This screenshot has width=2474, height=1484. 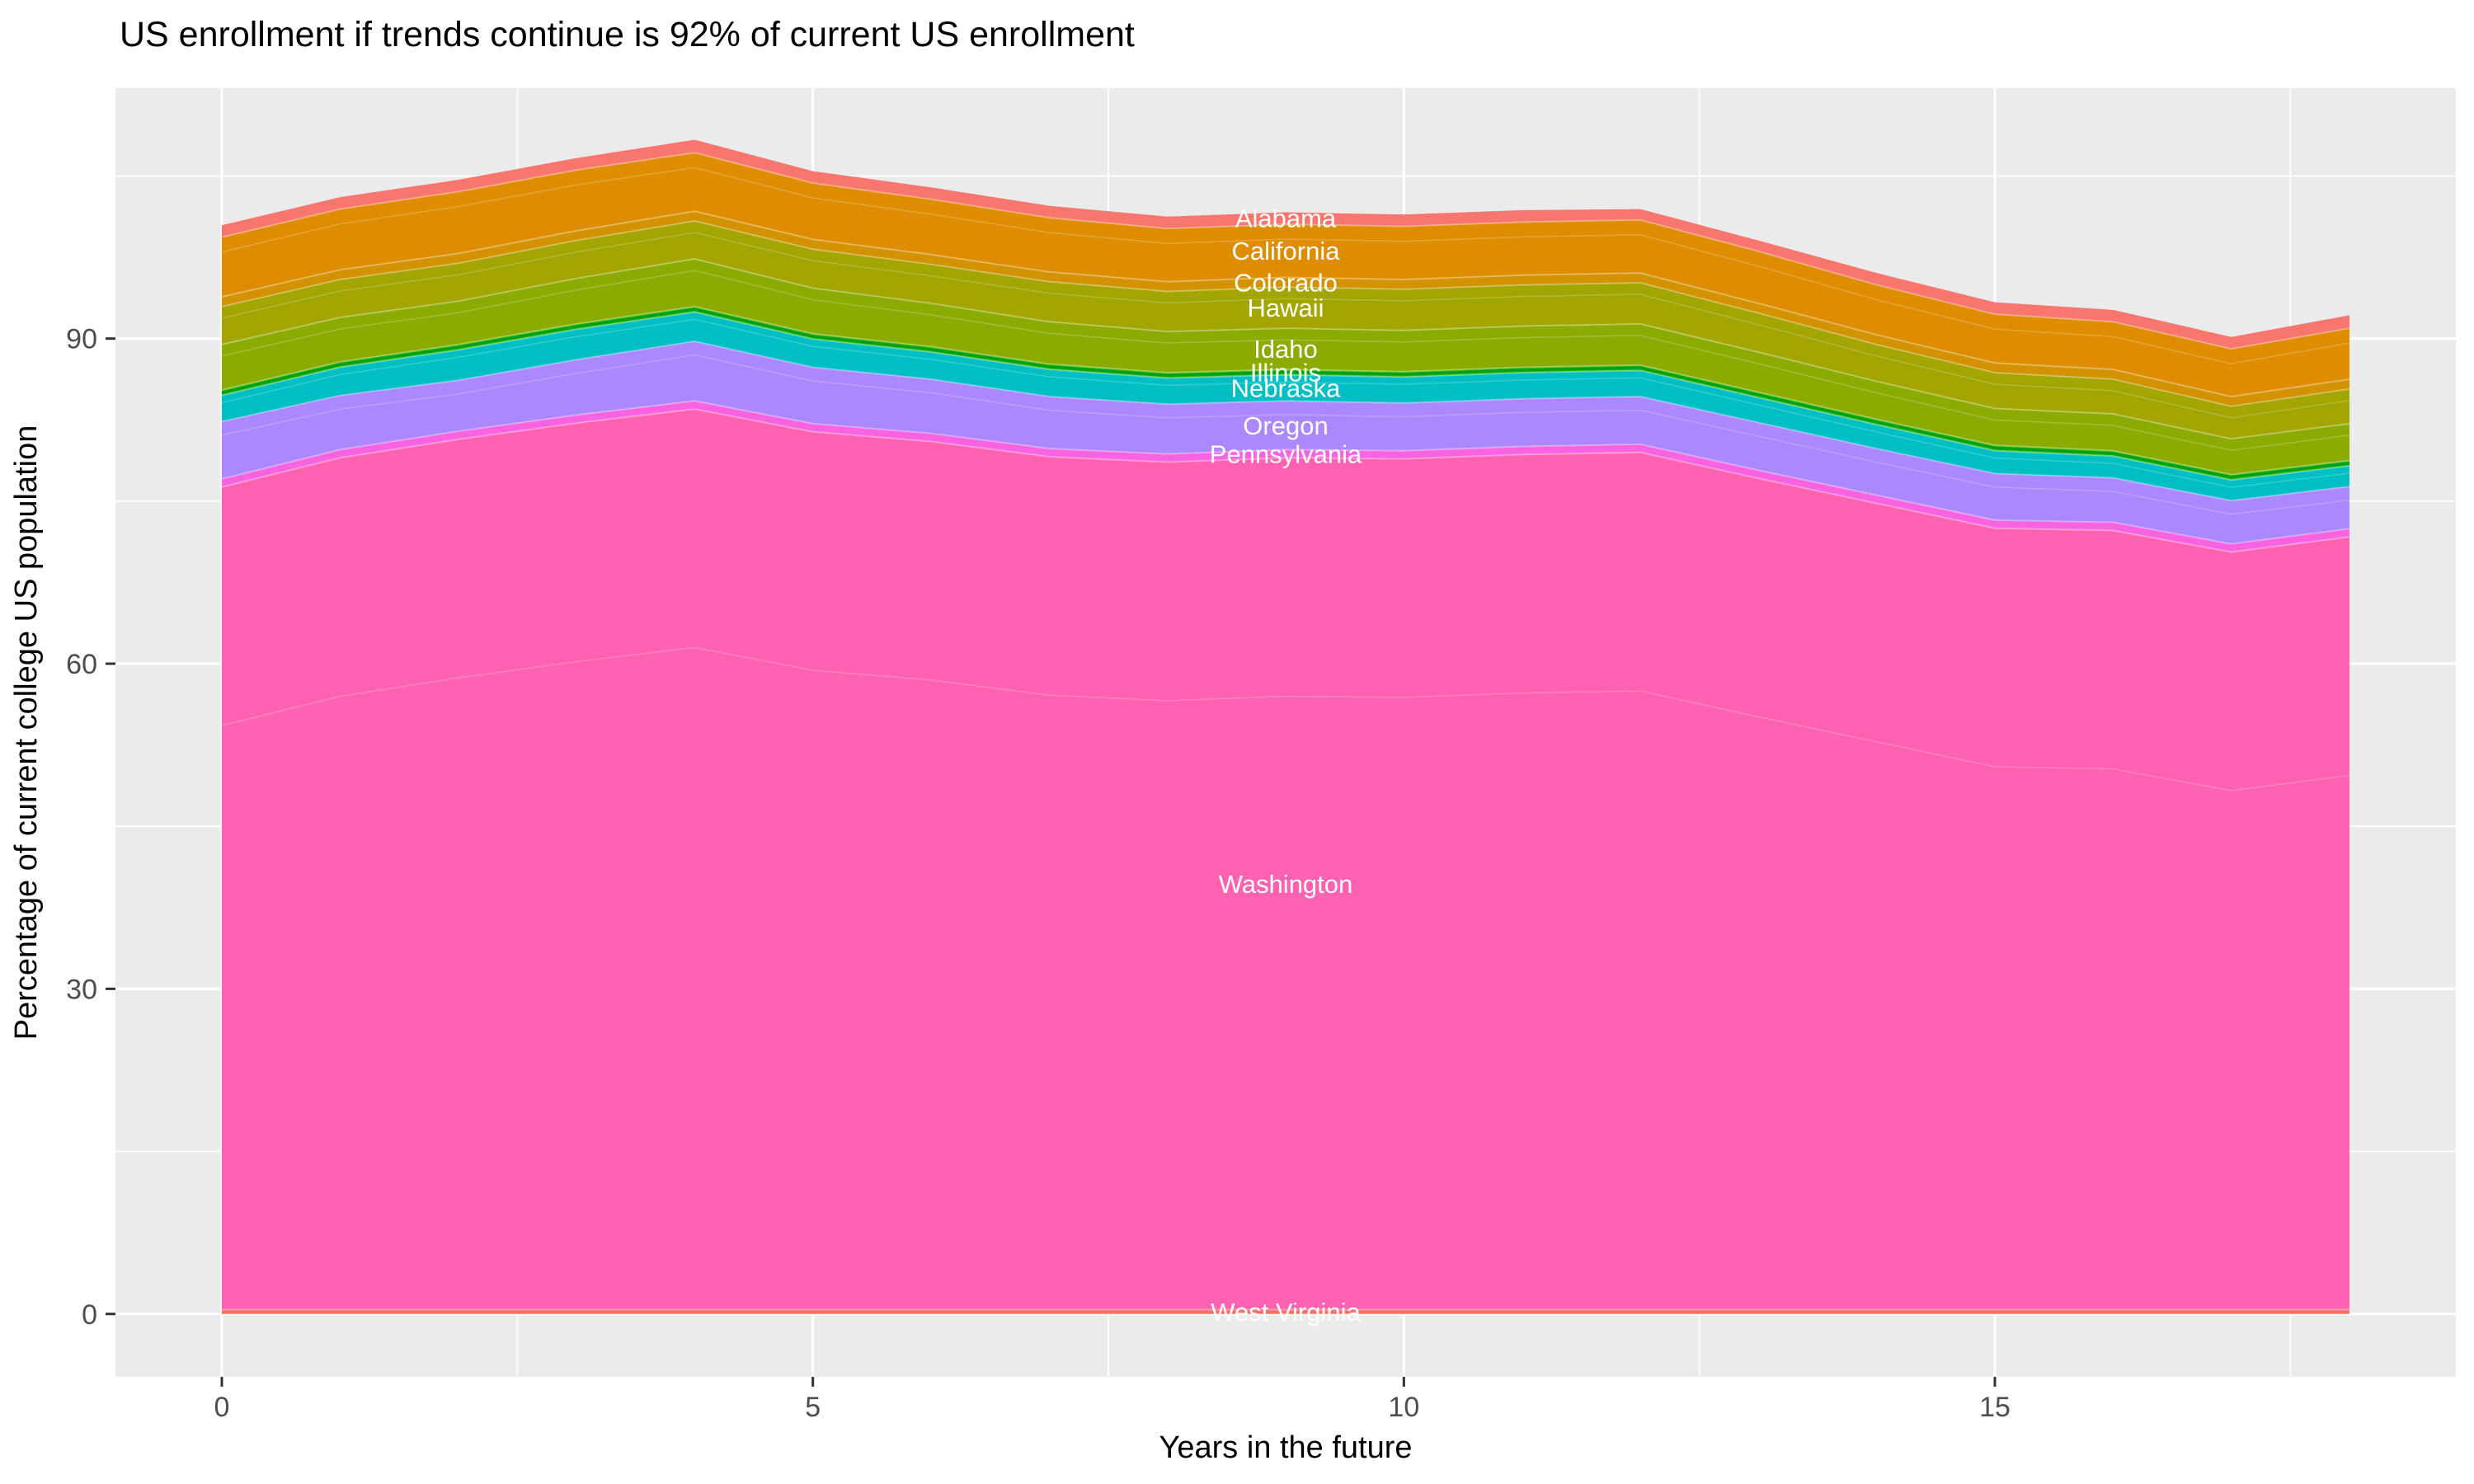 I want to click on area-label-pennsylvania: Pennsylvania, so click(x=1286, y=454).